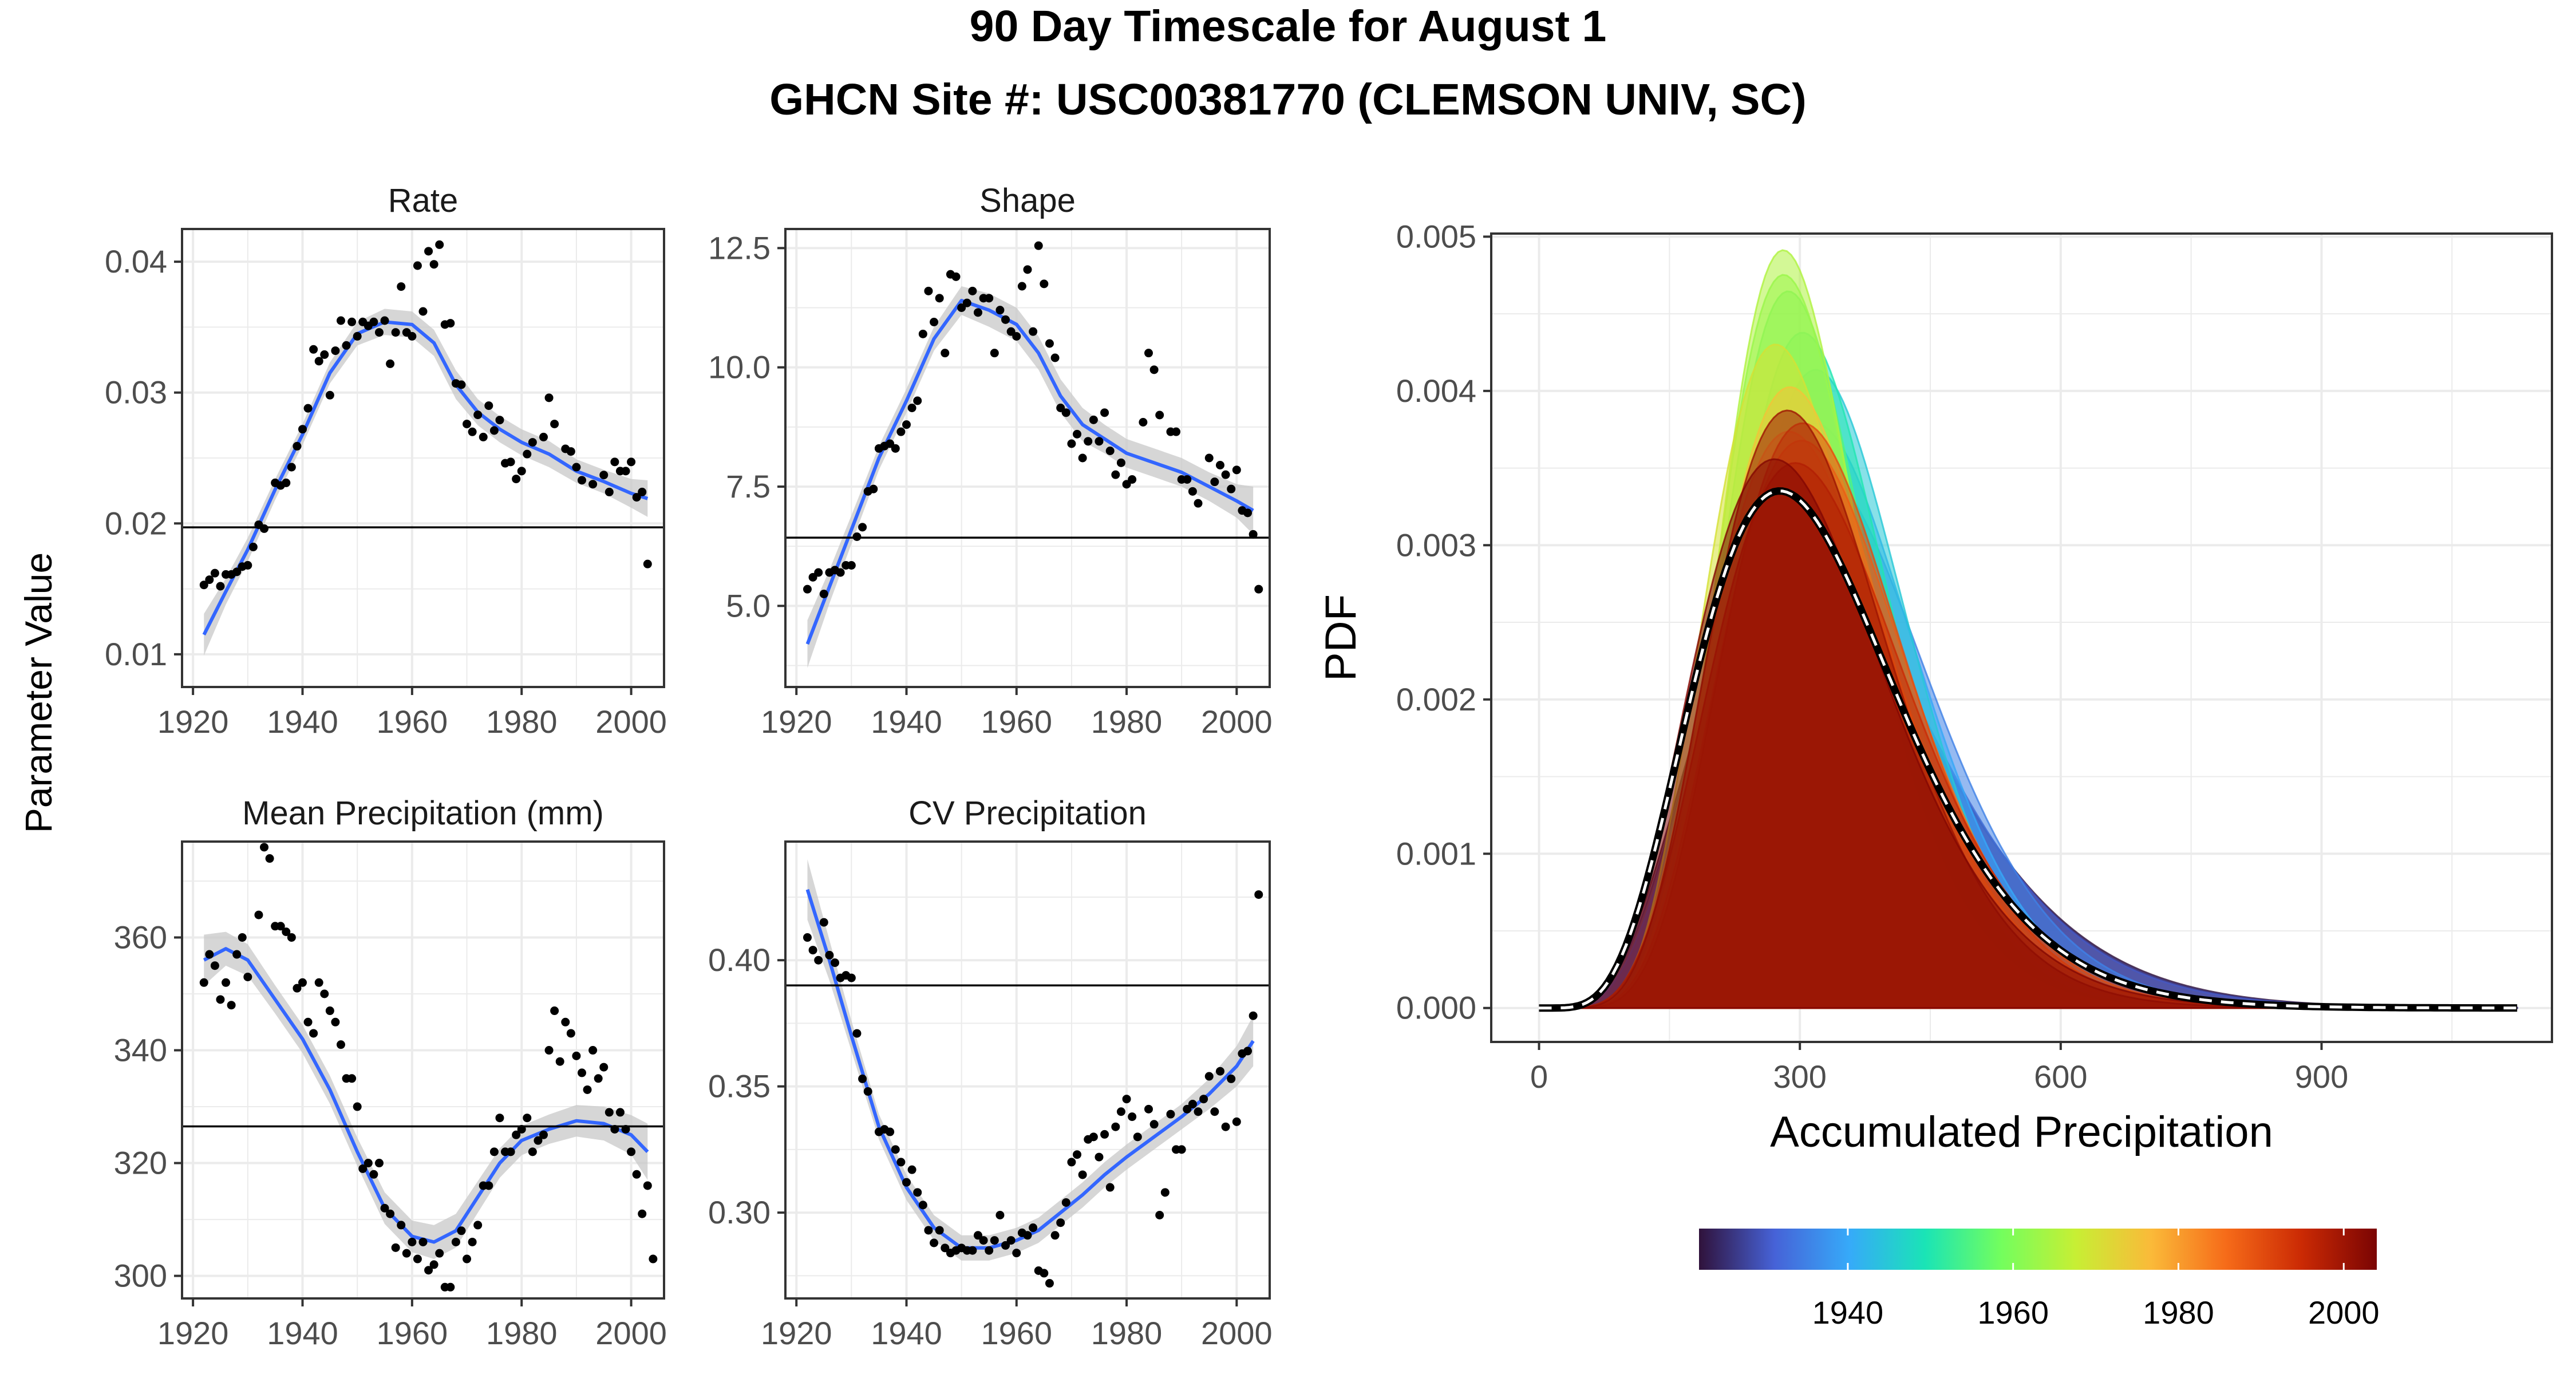 This screenshot has height=1374, width=2576. What do you see at coordinates (412, 1333) in the screenshot?
I see `x-tick-label: 1960` at bounding box center [412, 1333].